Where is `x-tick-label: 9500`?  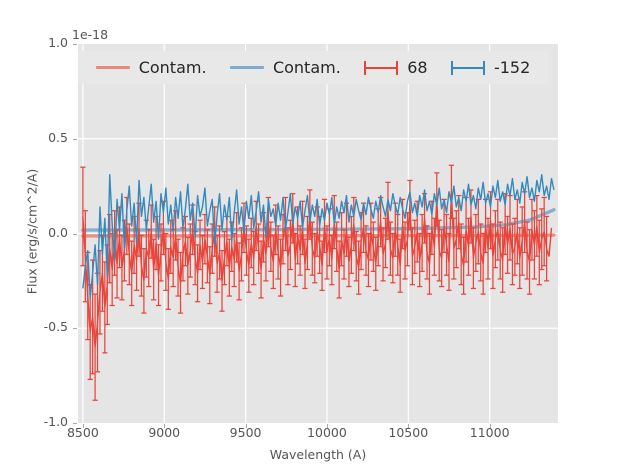
x-tick-label: 9500 is located at coordinates (245, 432).